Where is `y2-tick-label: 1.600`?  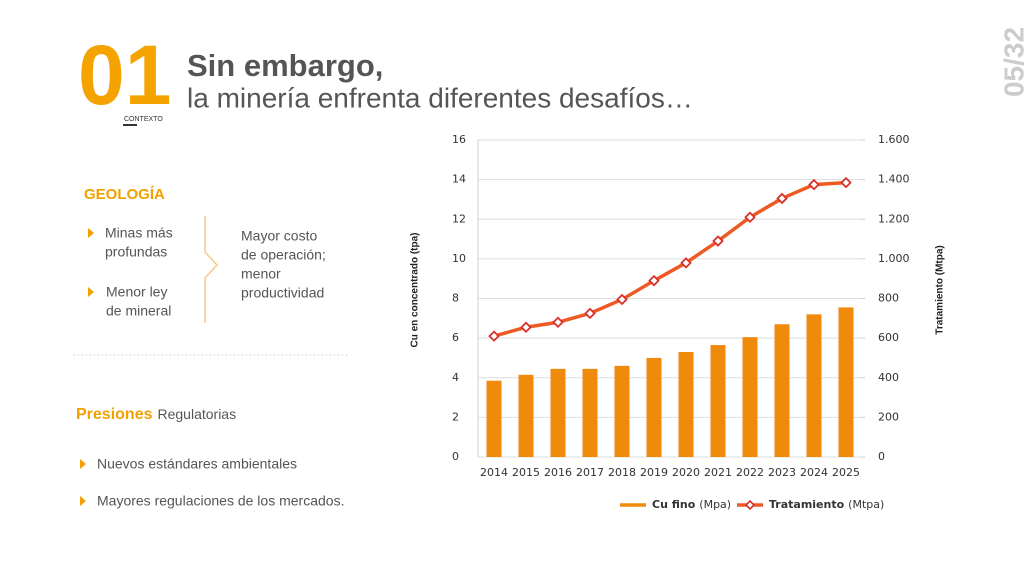
y2-tick-label: 1.600 is located at coordinates (894, 139).